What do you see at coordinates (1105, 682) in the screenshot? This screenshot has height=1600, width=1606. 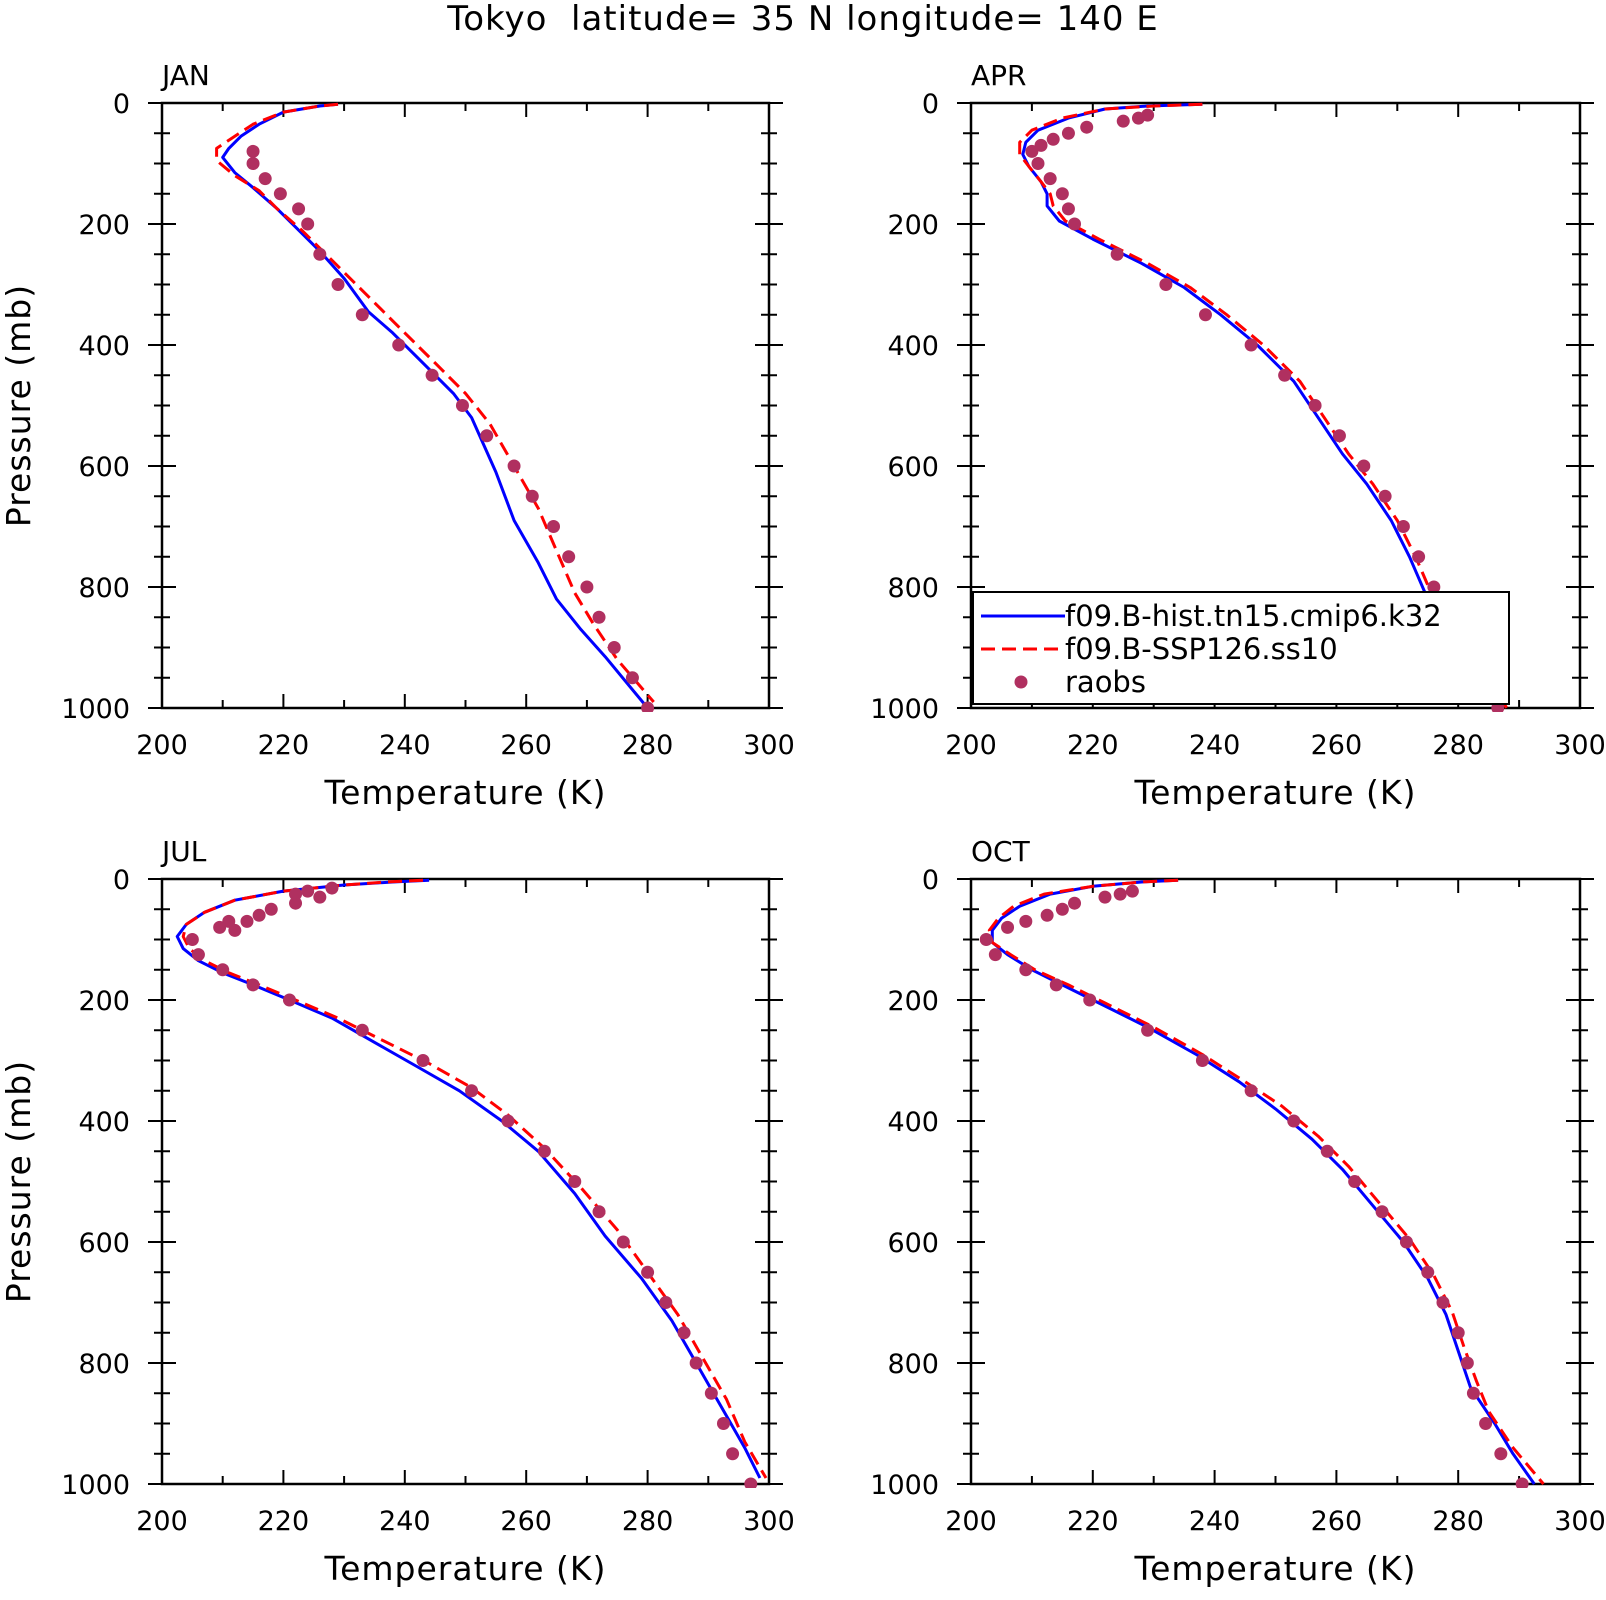 I see `legend-label: raobs` at bounding box center [1105, 682].